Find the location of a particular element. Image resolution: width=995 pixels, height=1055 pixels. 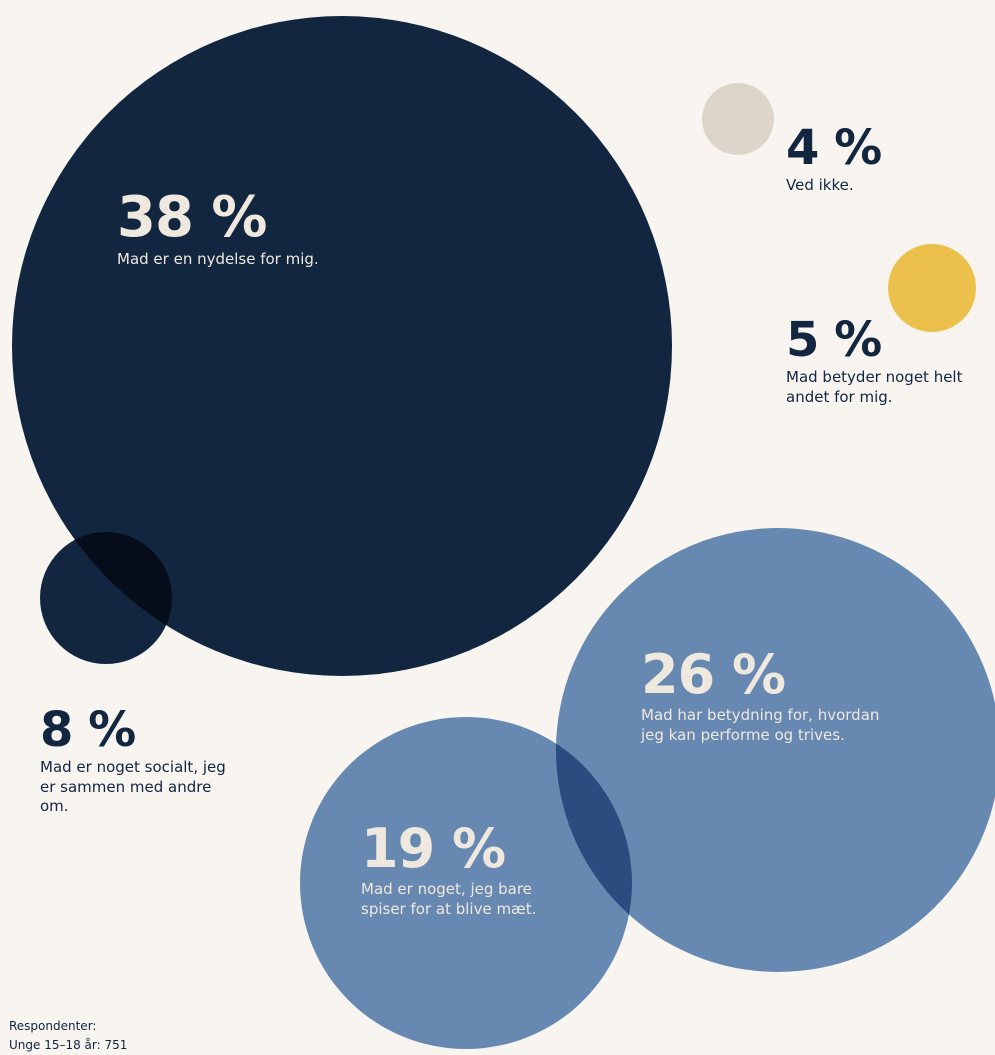

desc-nydelse: Mad er en nydelse for mig. is located at coordinates (218, 259).